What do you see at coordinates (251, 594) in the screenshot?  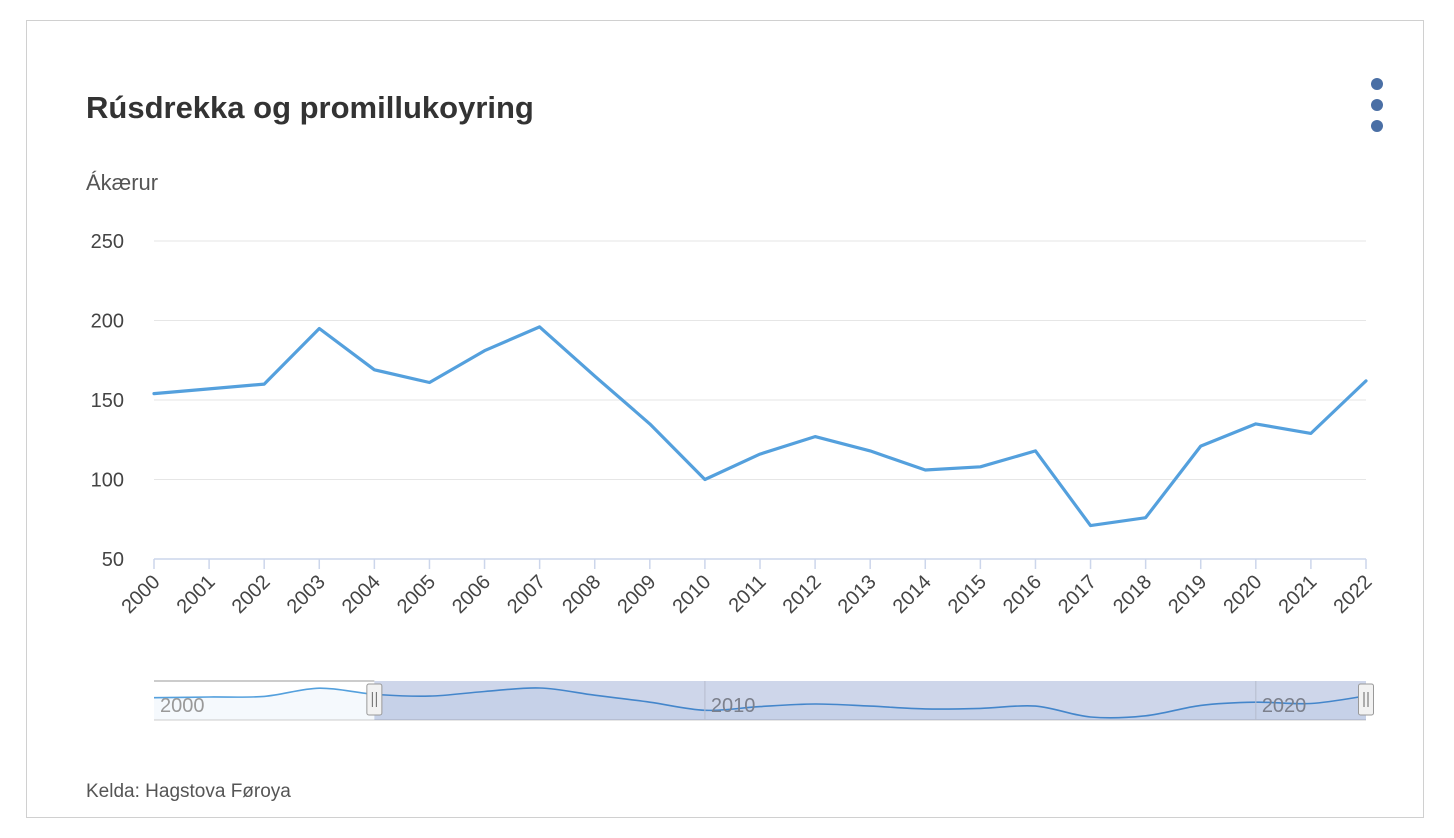 I see `x-tick-label: 2002` at bounding box center [251, 594].